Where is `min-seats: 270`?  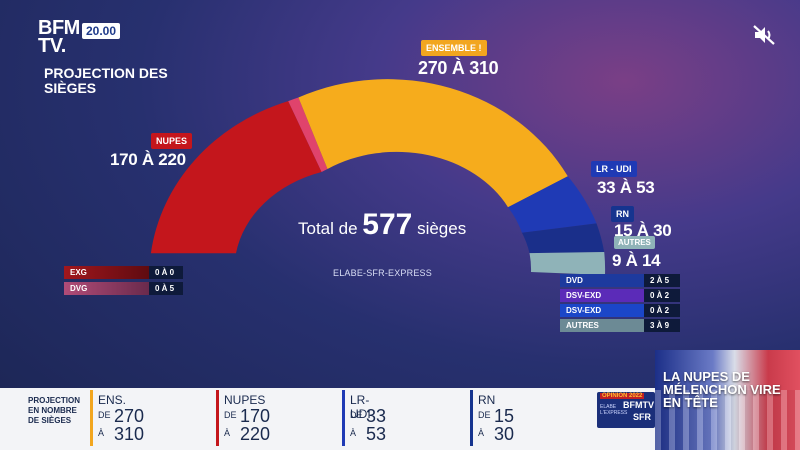 min-seats: 270 is located at coordinates (129, 416).